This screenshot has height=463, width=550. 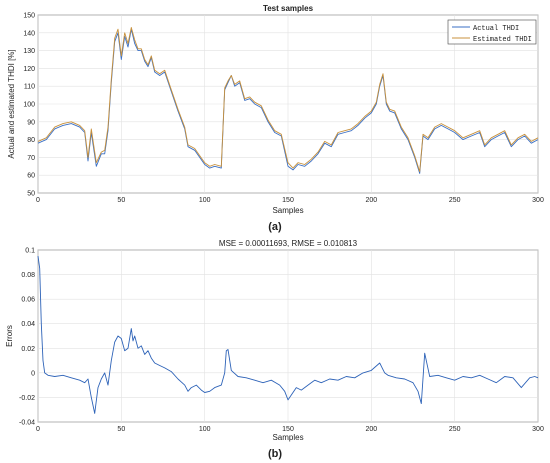 I want to click on chart-a-xlabel: Samples, so click(x=287, y=210).